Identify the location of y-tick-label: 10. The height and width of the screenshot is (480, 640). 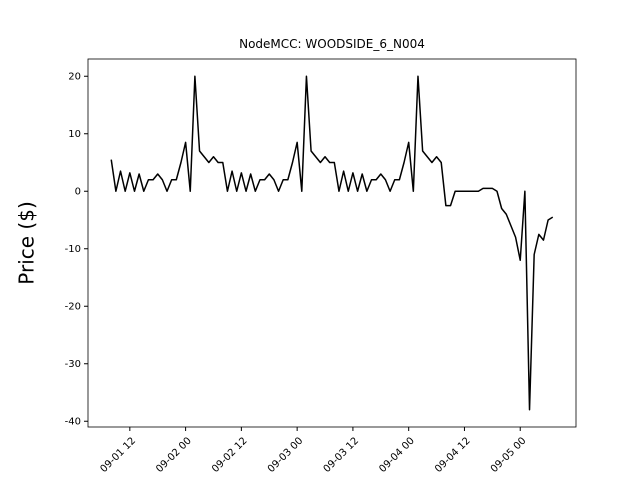
(74, 134).